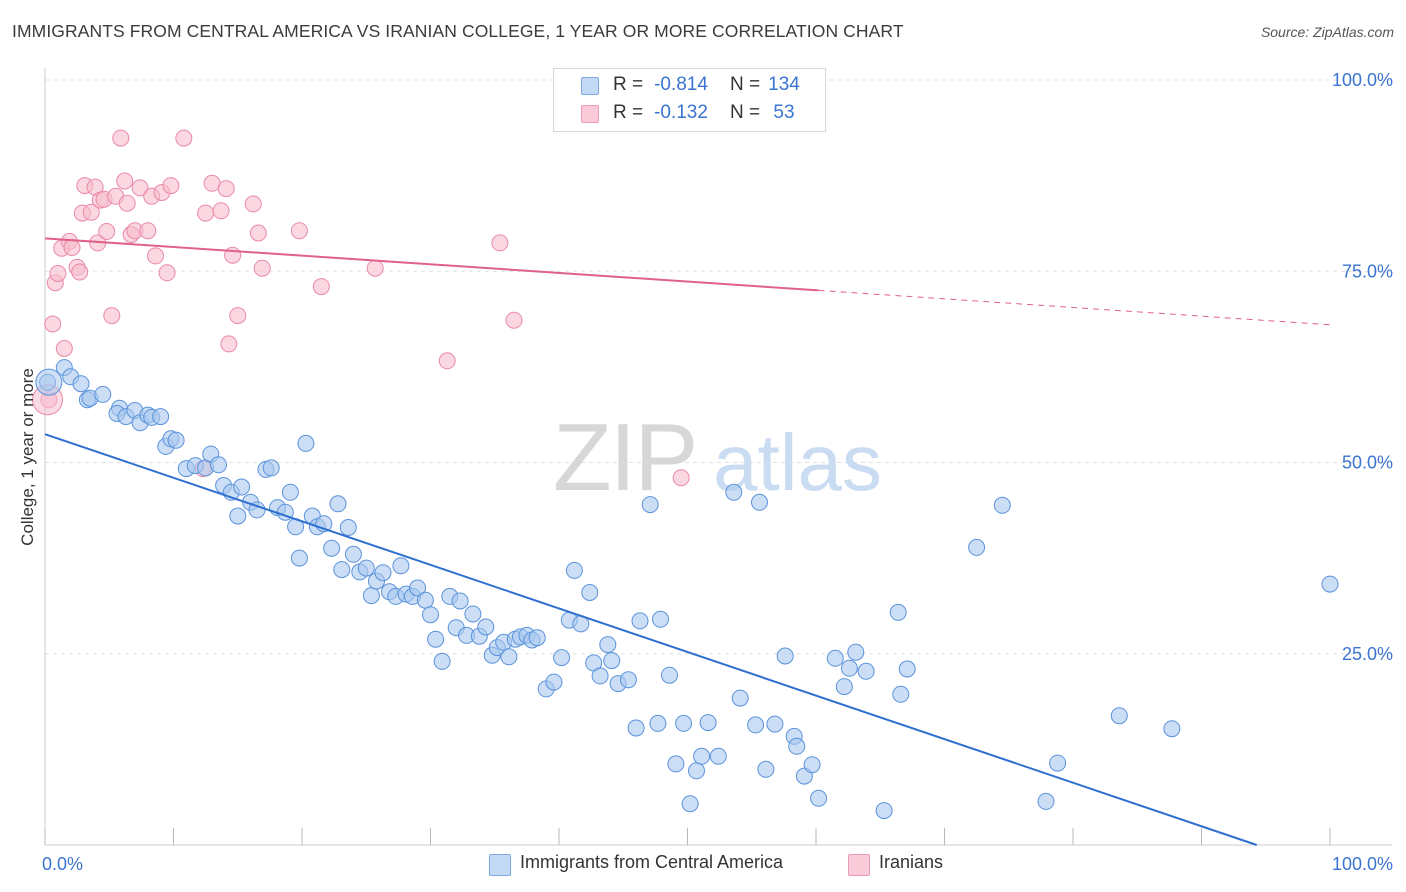 This screenshot has height=892, width=1406. Describe the element at coordinates (784, 84) in the screenshot. I see `n-value: 134` at that location.